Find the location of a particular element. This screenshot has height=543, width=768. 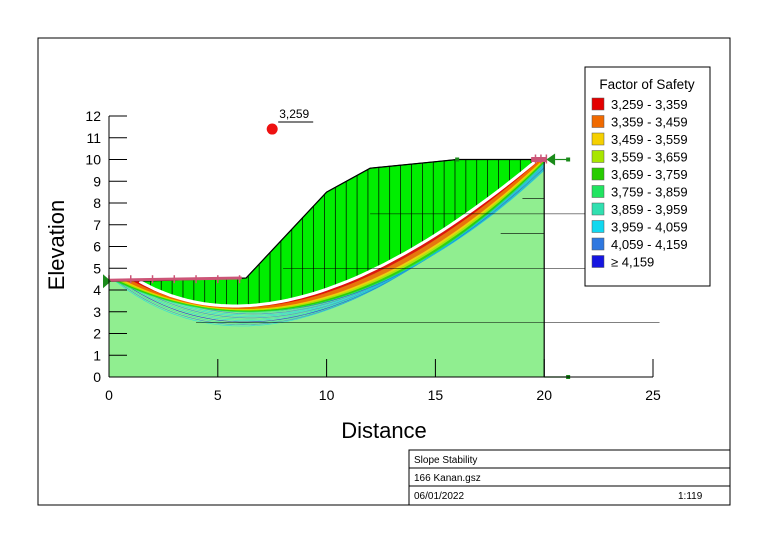

y-tick-label: 5 is located at coordinates (97, 268).